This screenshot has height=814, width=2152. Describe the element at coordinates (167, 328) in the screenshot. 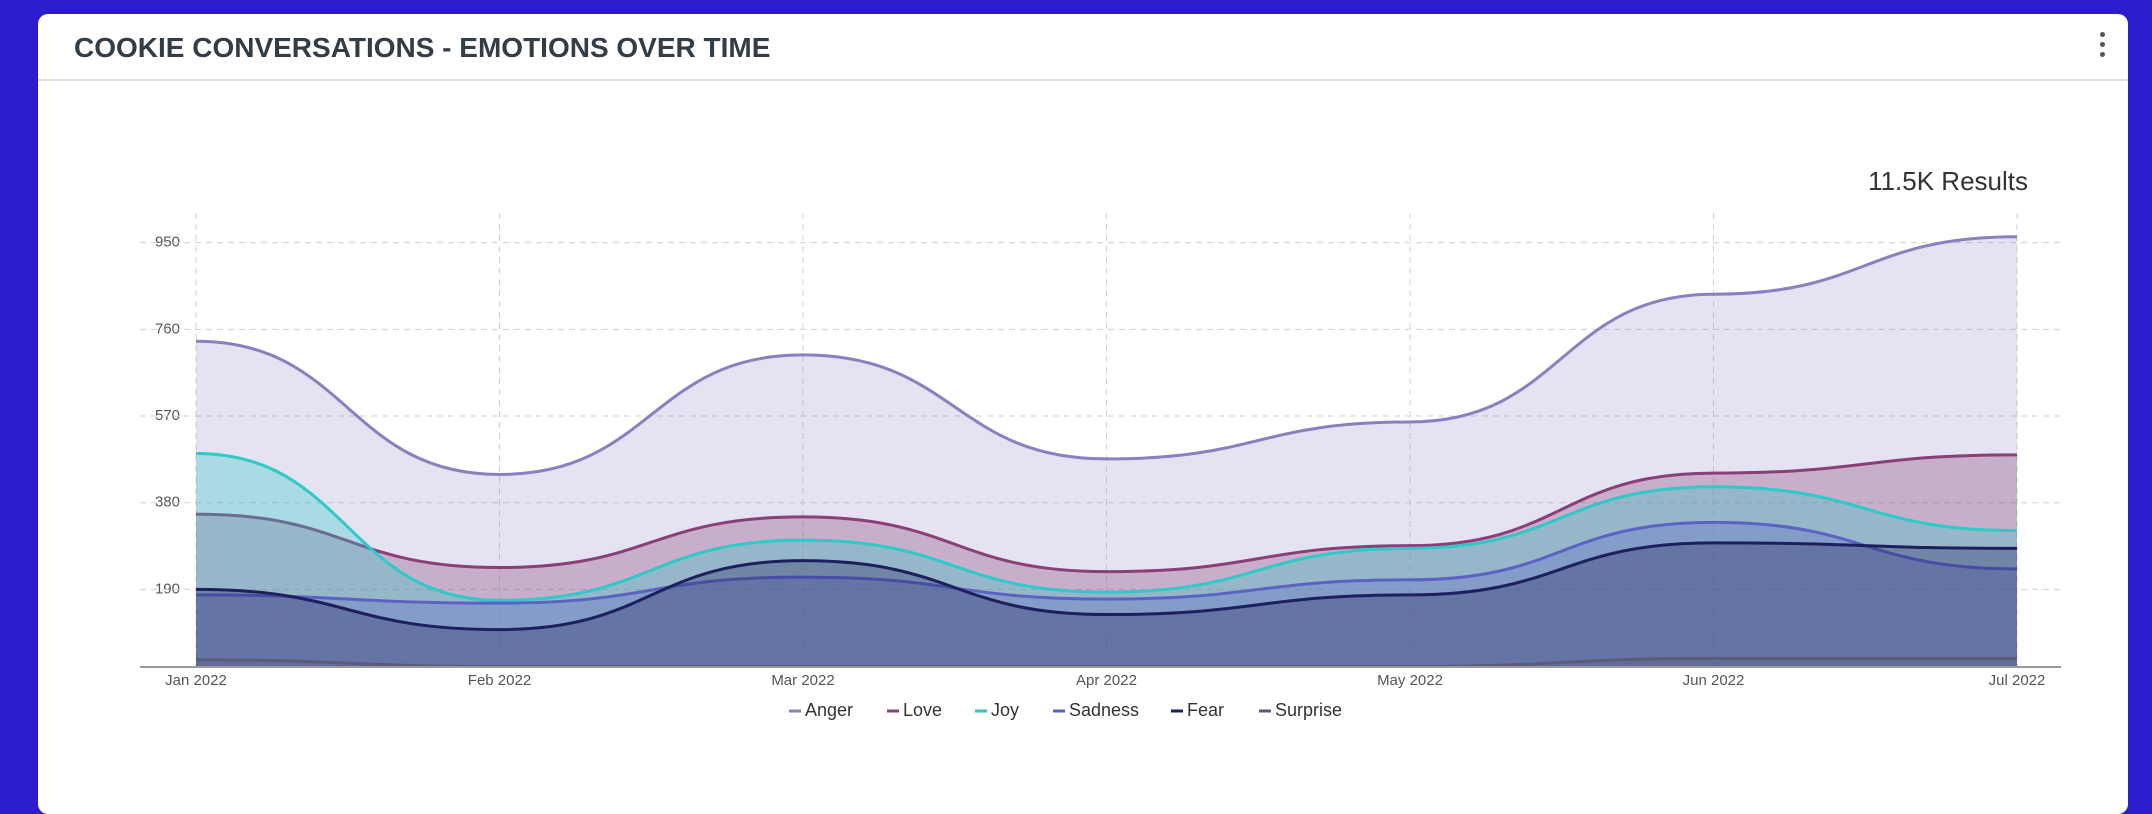

I see `y-tick-label: 760` at that location.